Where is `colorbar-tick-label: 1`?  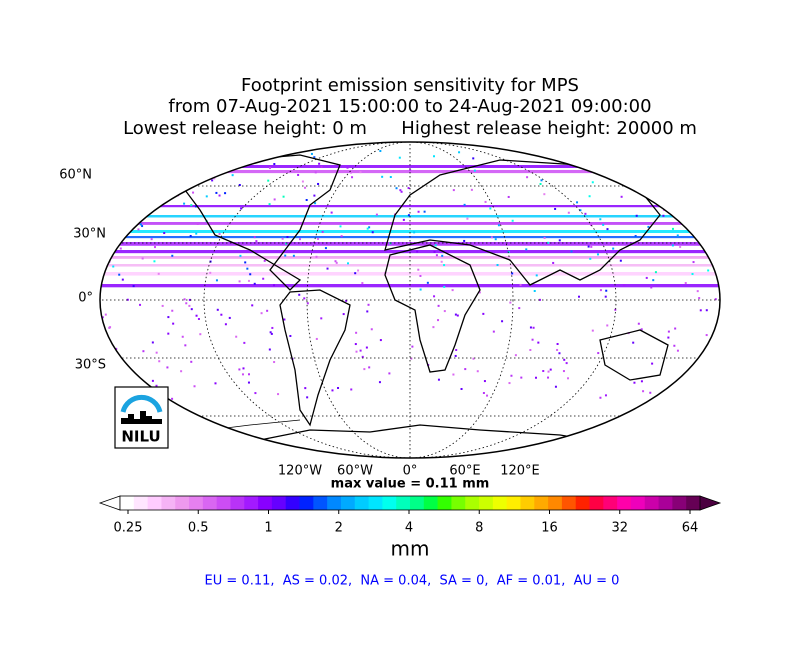 colorbar-tick-label: 1 is located at coordinates (268, 528).